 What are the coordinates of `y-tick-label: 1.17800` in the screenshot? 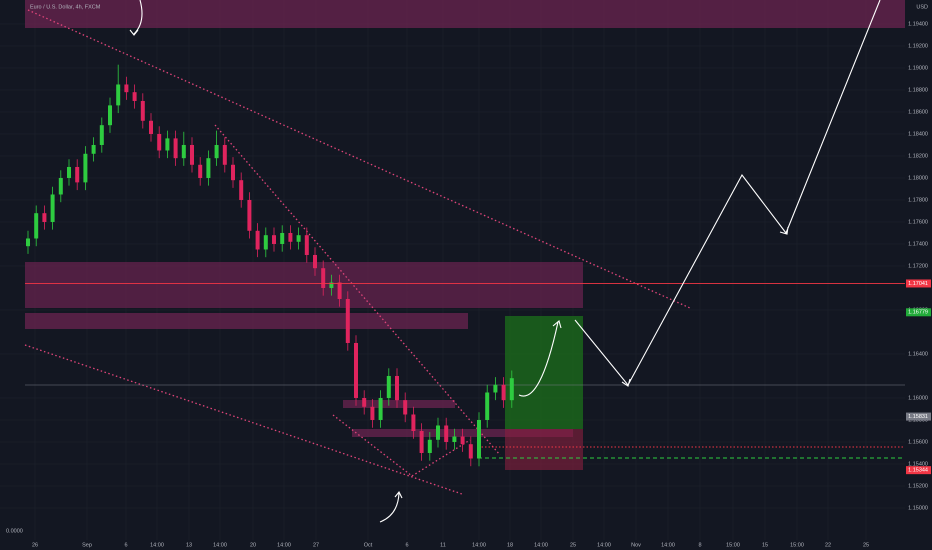 It's located at (918, 200).